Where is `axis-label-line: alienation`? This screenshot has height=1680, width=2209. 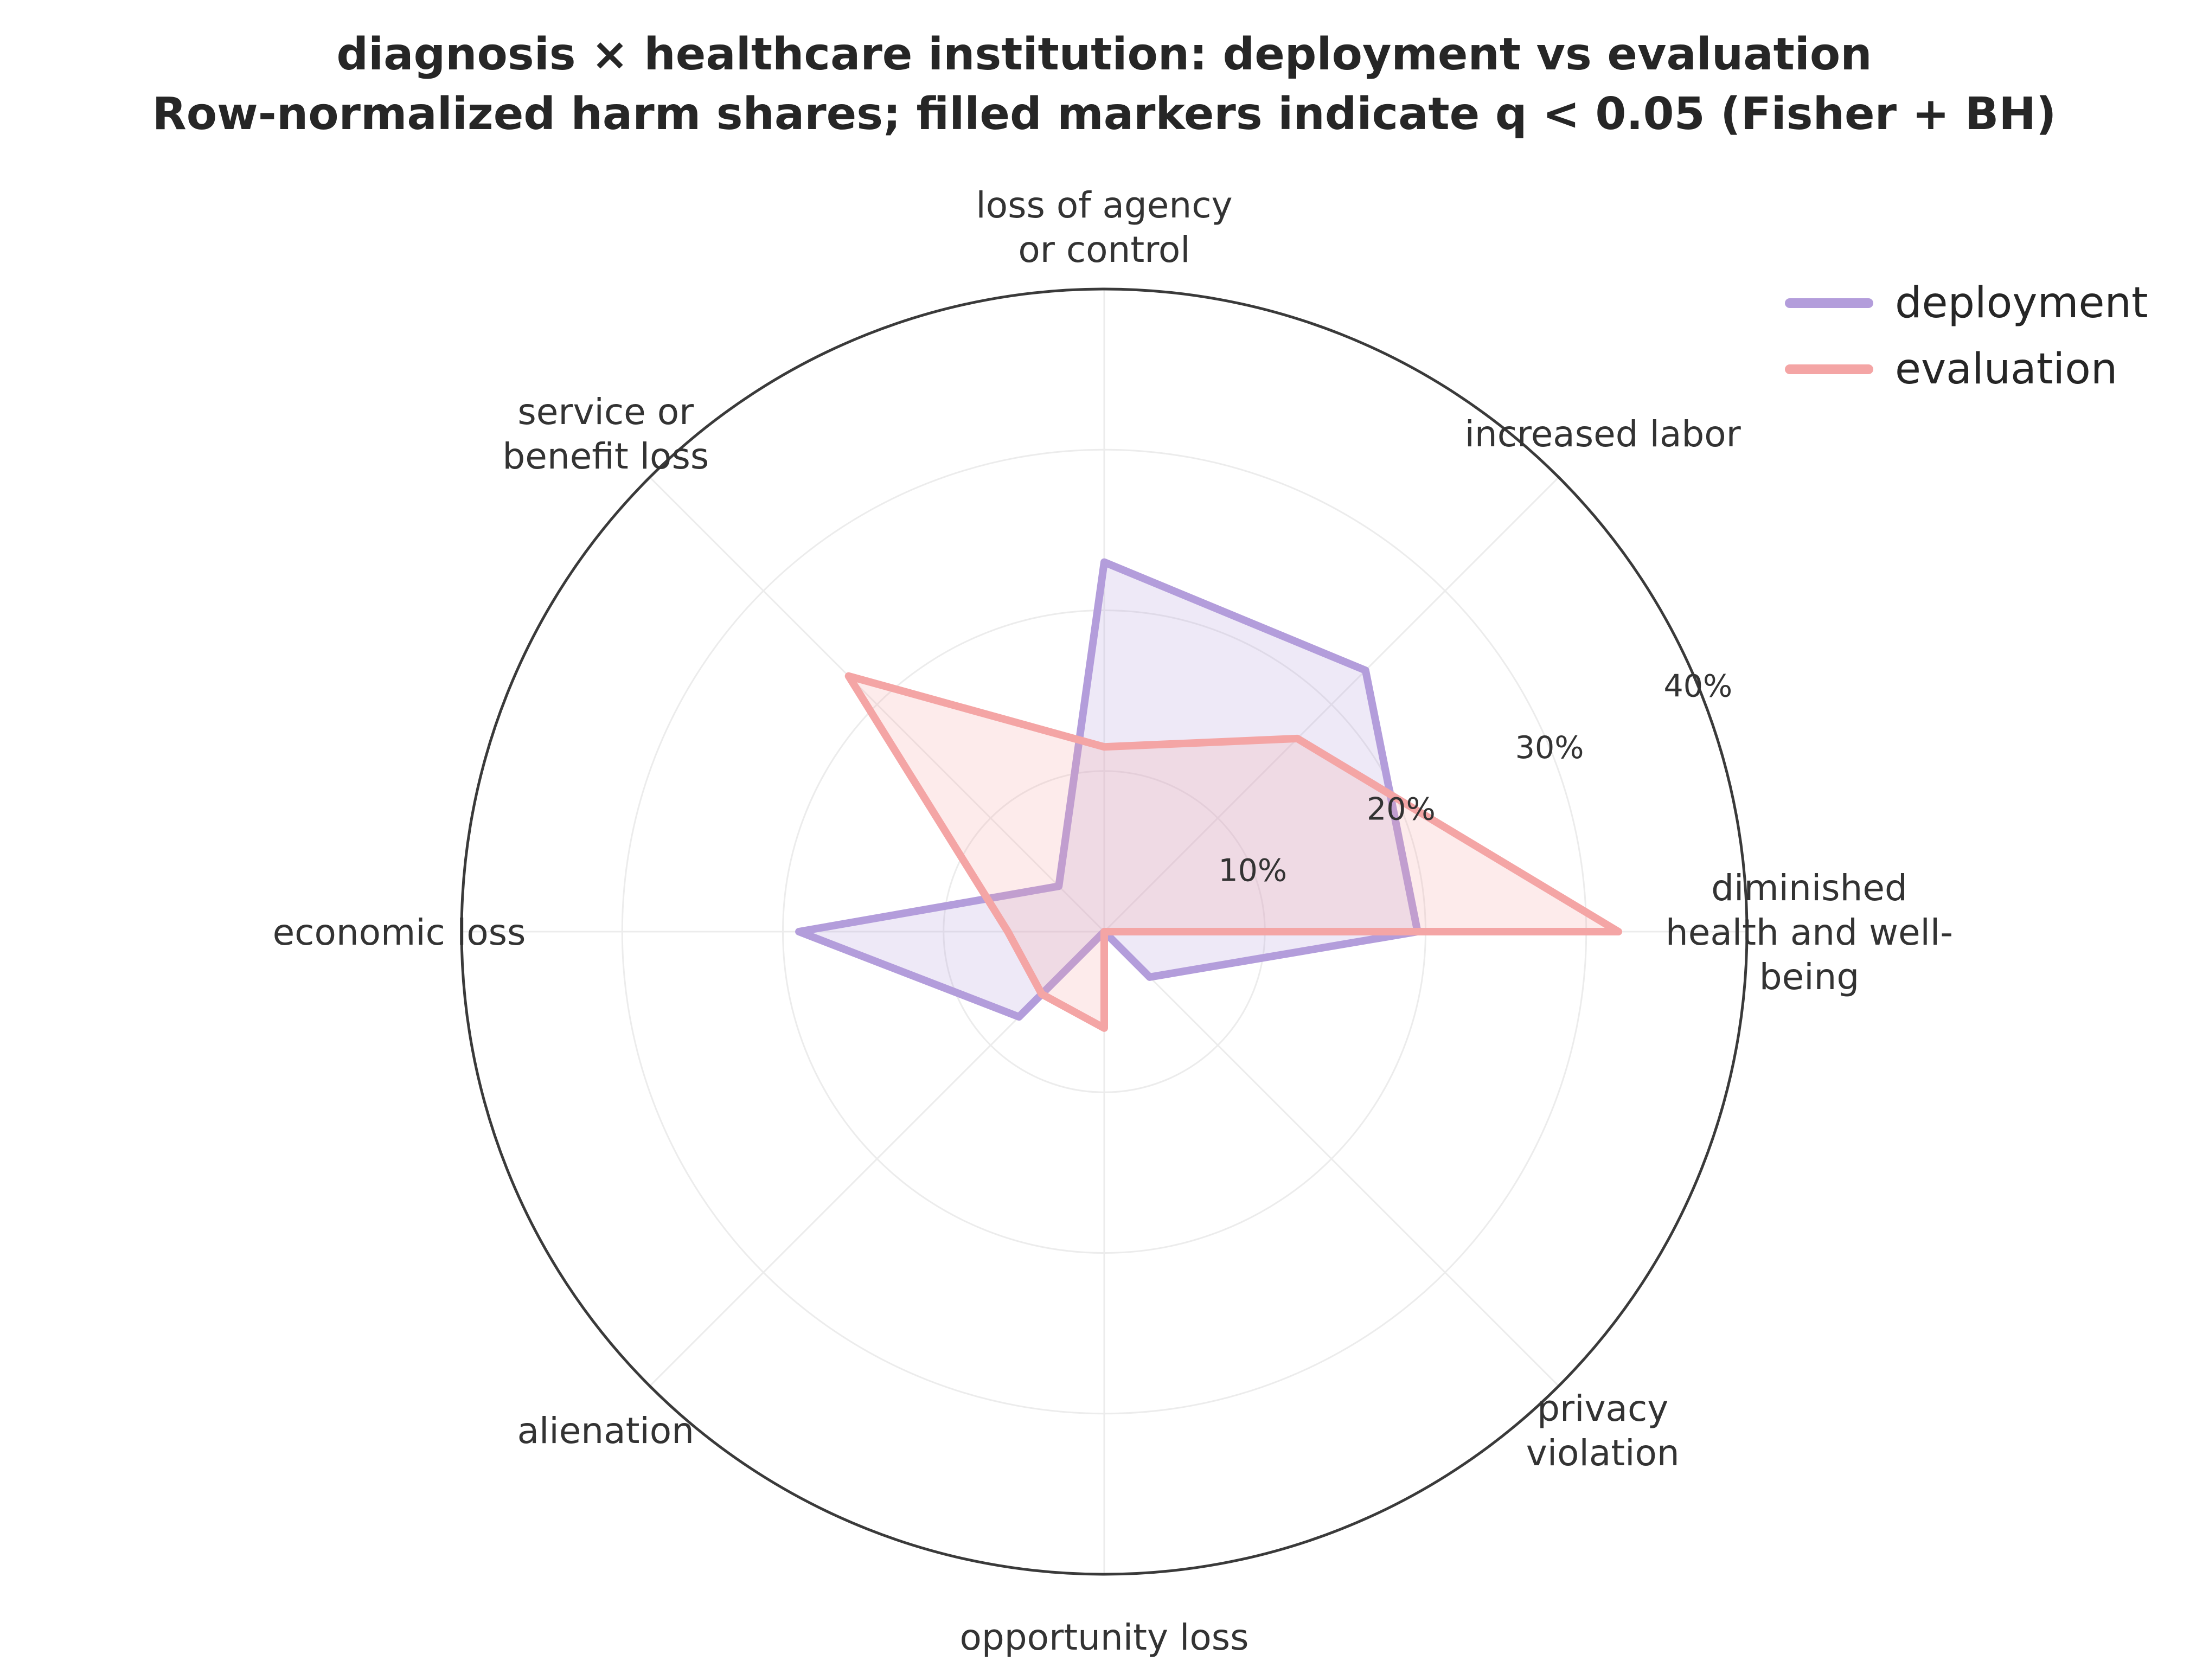 axis-label-line: alienation is located at coordinates (605, 1431).